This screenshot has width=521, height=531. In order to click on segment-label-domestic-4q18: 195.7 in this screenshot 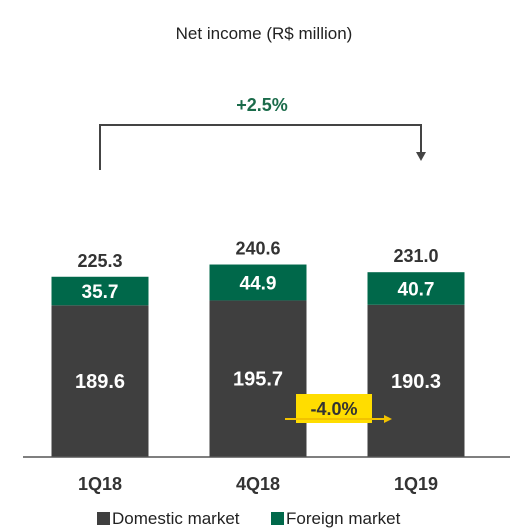, I will do `click(258, 380)`.